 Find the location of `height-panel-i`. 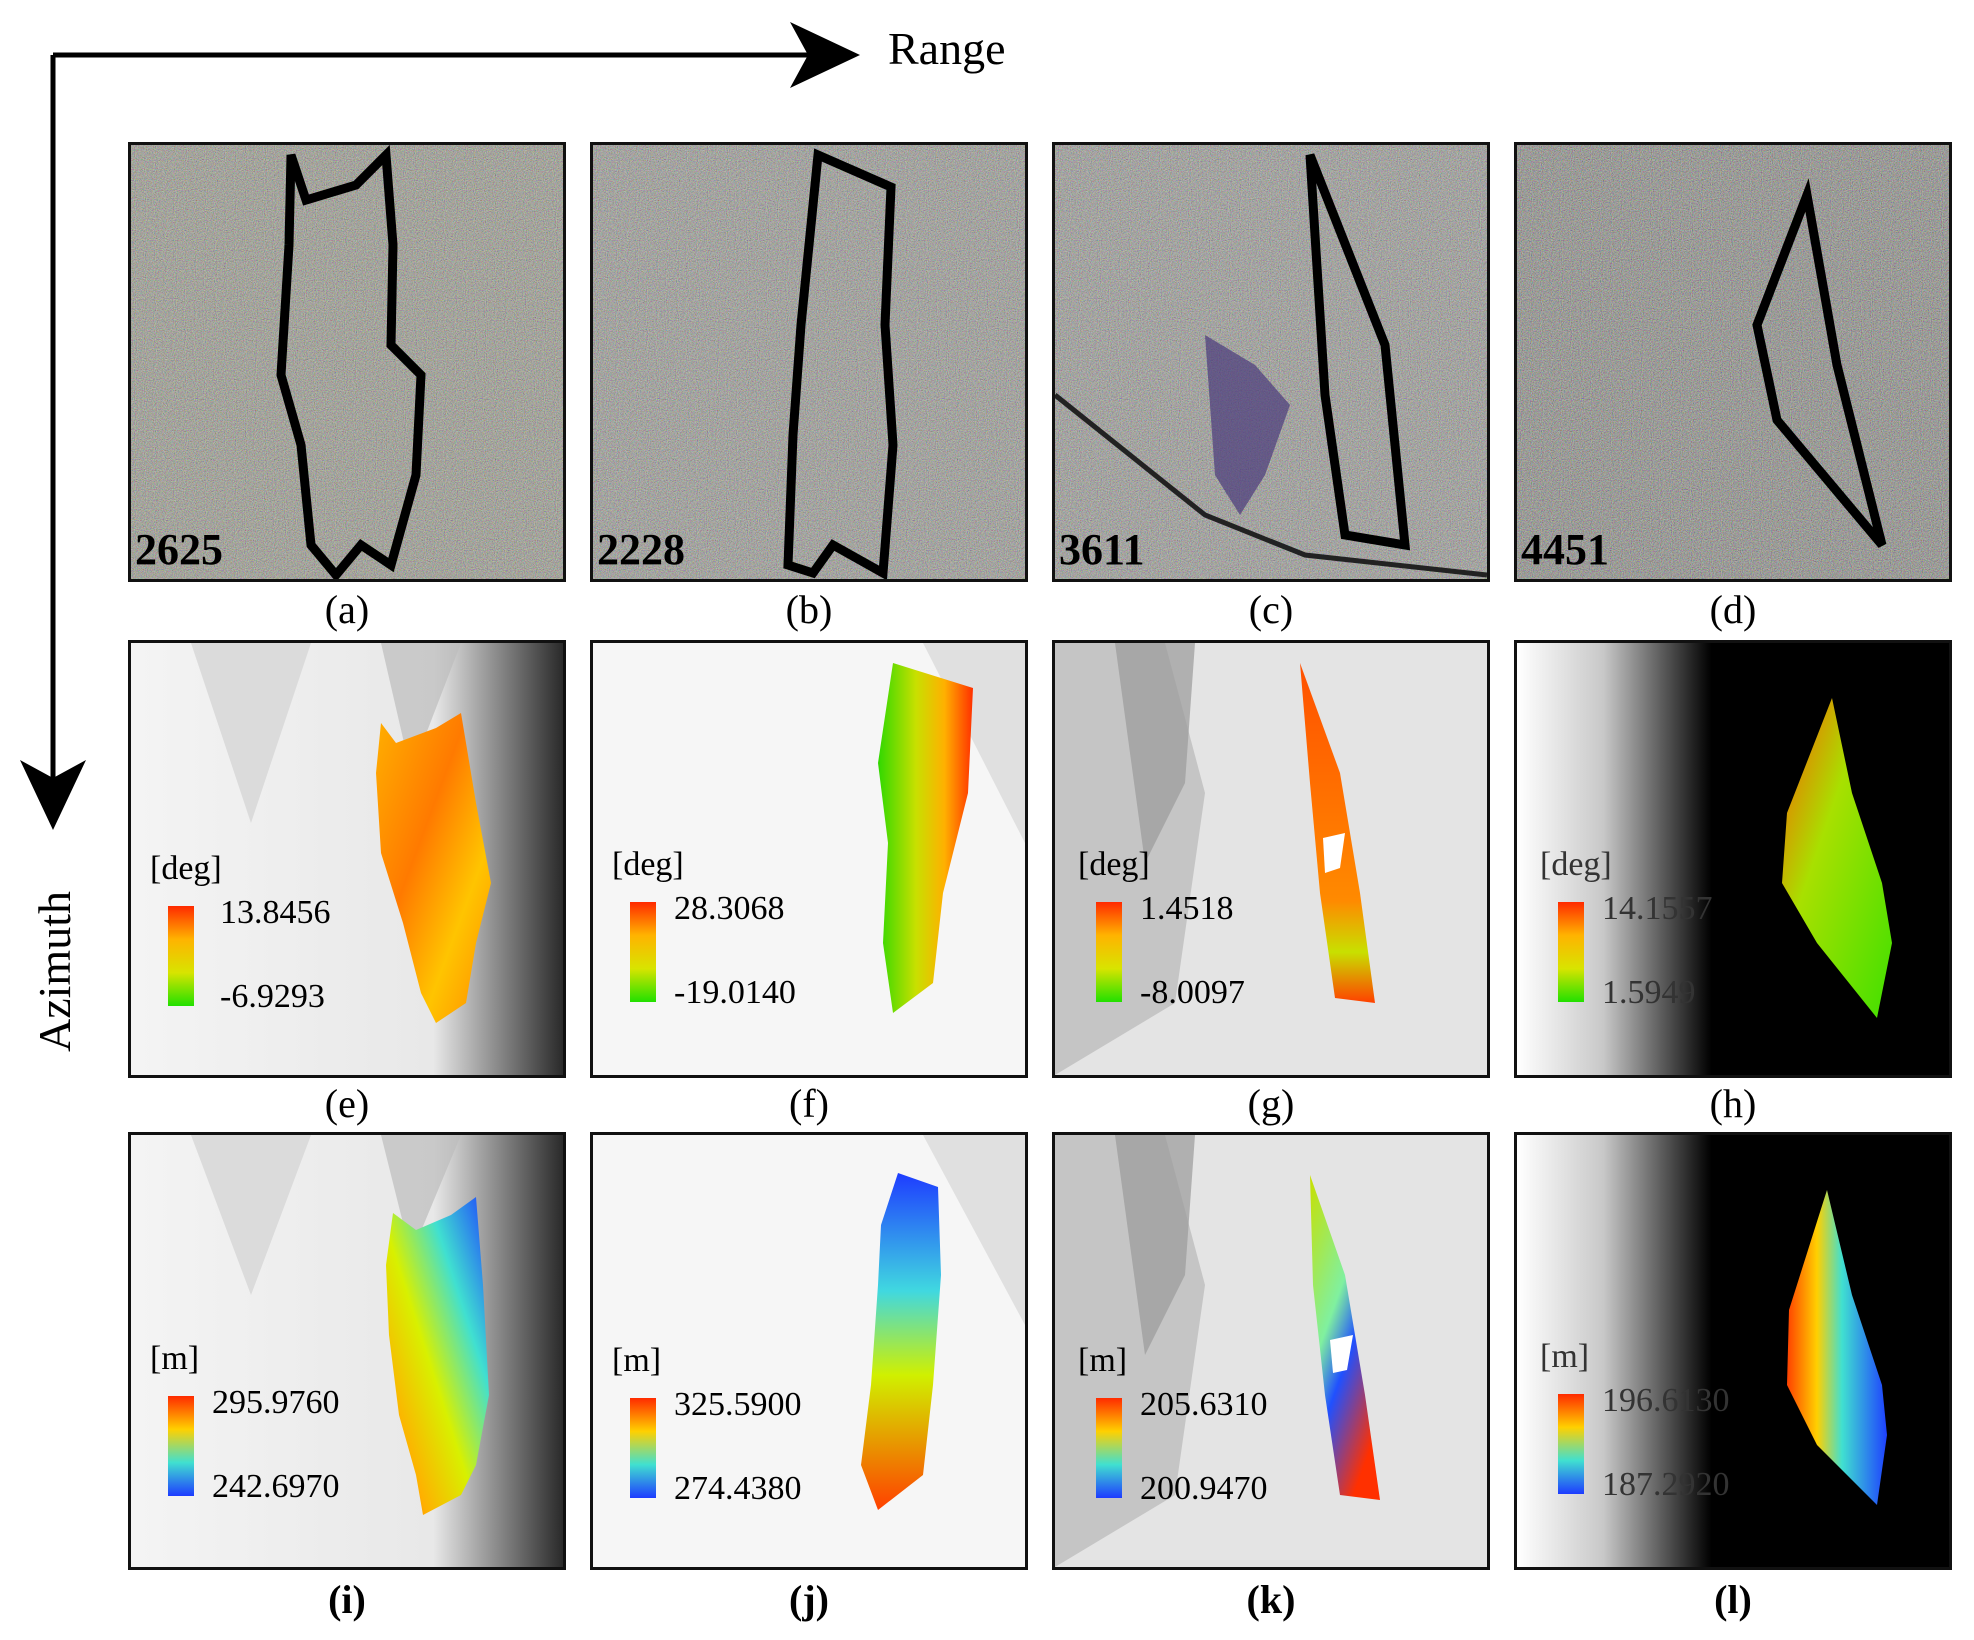

height-panel-i is located at coordinates (347, 1351).